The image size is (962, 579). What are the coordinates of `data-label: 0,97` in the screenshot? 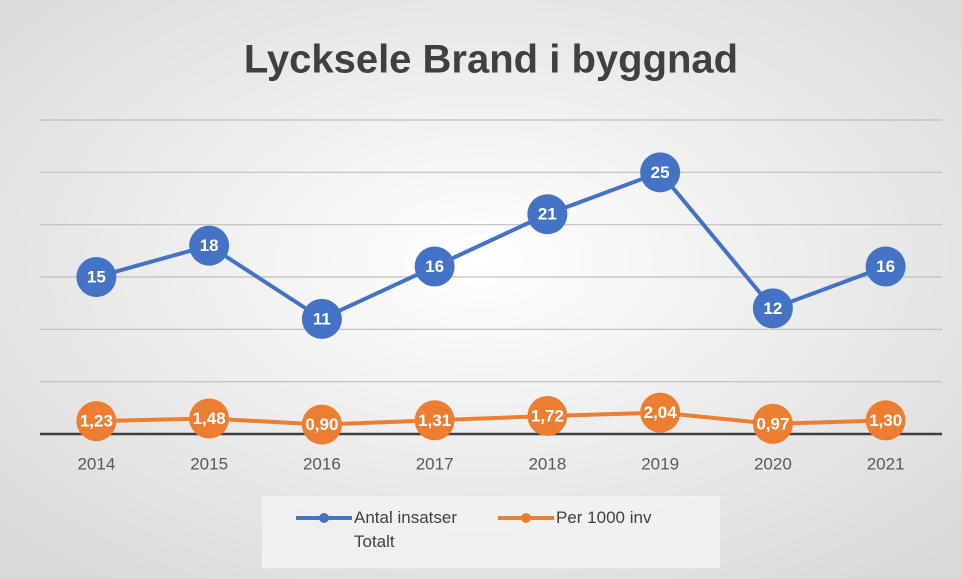 It's located at (772, 423).